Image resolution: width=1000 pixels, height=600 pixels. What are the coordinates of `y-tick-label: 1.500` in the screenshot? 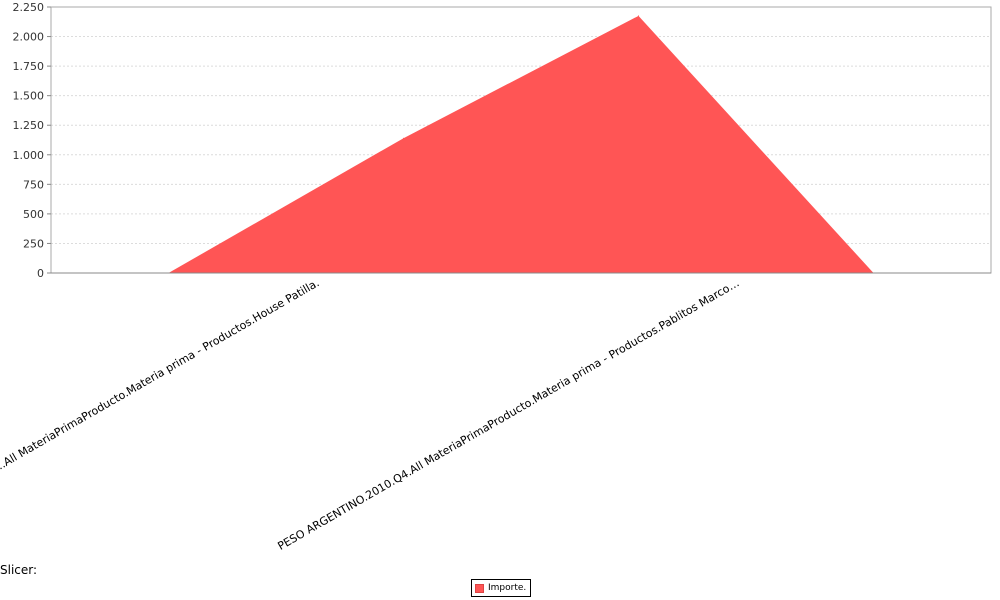 It's located at (29, 96).